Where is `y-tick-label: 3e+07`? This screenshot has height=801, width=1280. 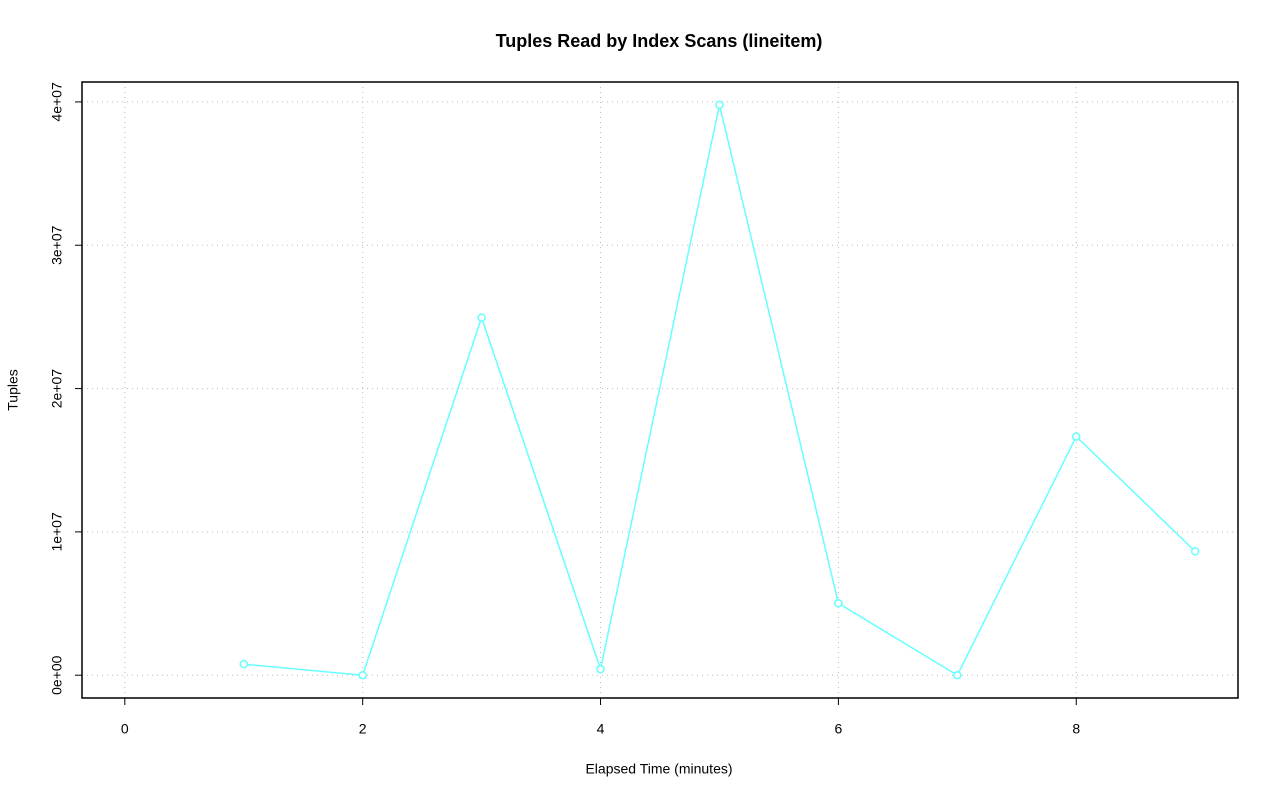
y-tick-label: 3e+07 is located at coordinates (57, 245).